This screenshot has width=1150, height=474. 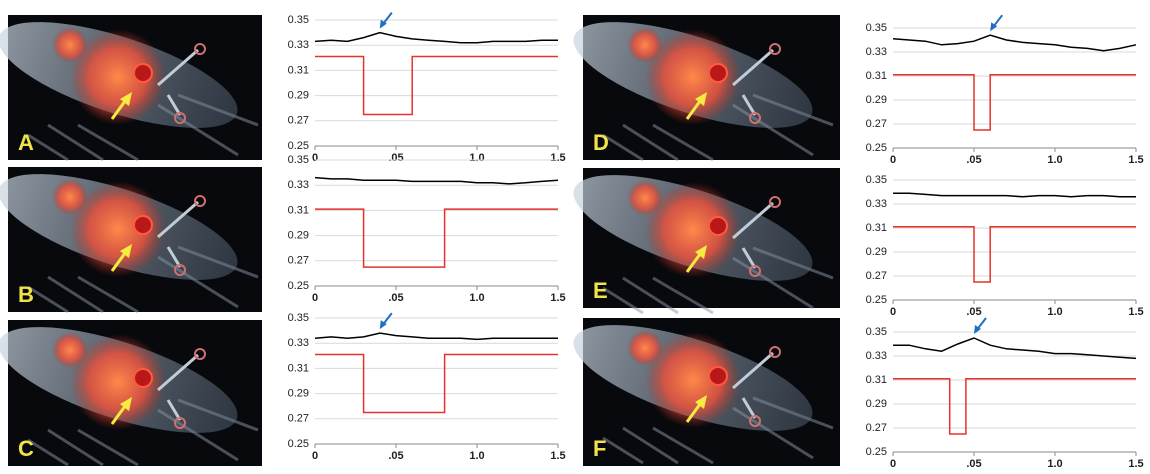 What do you see at coordinates (131, 240) in the screenshot?
I see `photo: B` at bounding box center [131, 240].